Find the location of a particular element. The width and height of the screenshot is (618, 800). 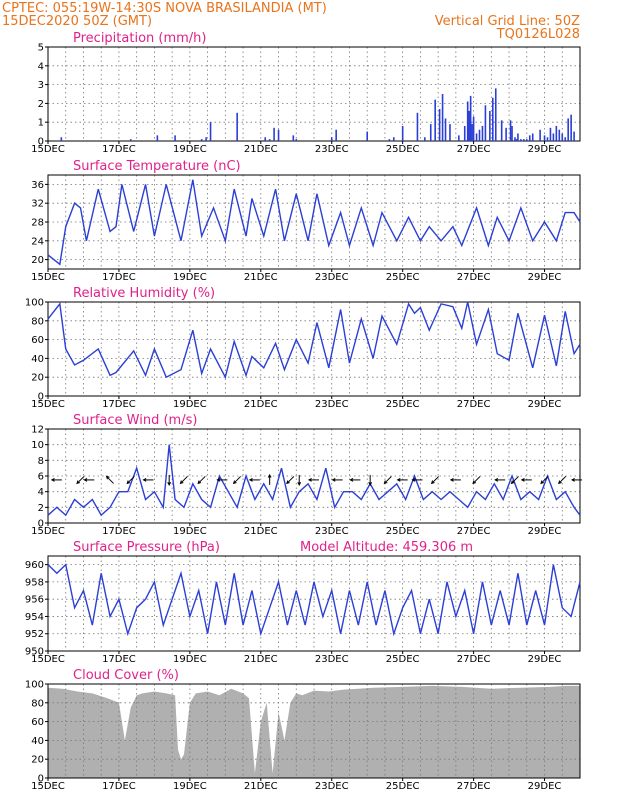

y-tick-label: 36 is located at coordinates (37, 185).